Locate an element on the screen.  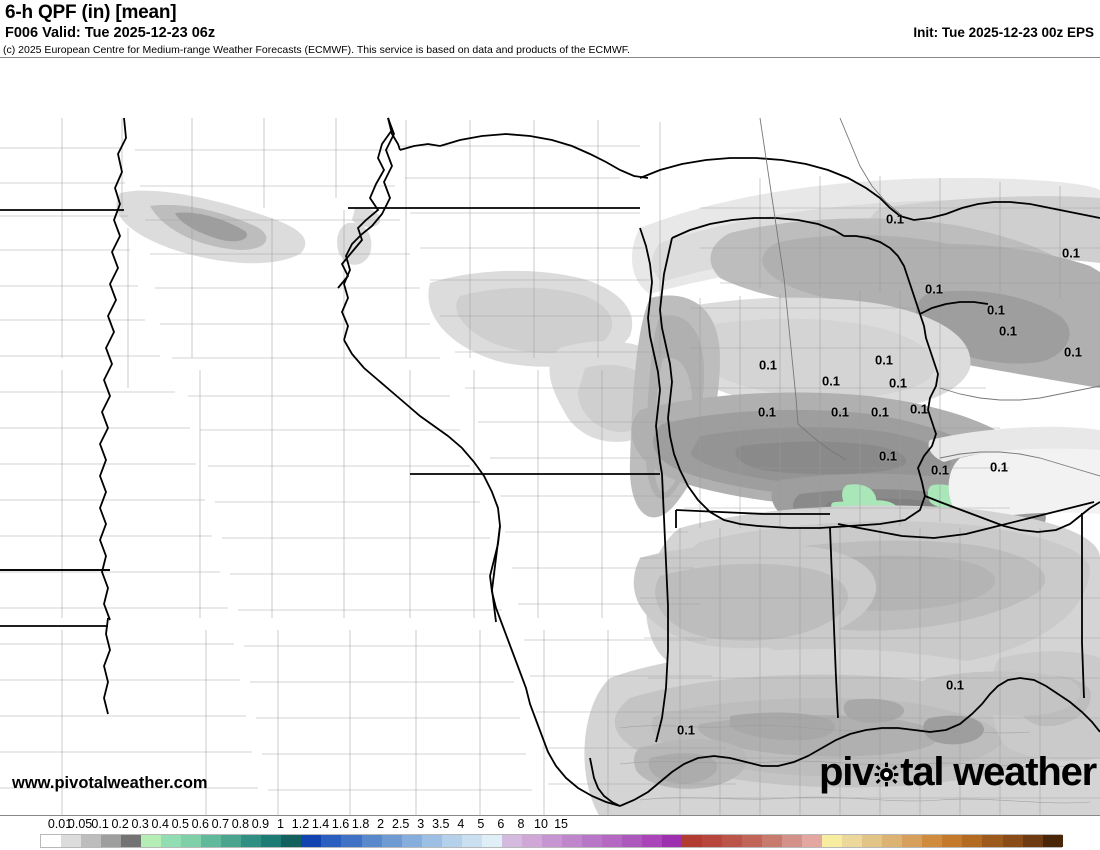
colorbar-tick: 15 is located at coordinates (561, 824).